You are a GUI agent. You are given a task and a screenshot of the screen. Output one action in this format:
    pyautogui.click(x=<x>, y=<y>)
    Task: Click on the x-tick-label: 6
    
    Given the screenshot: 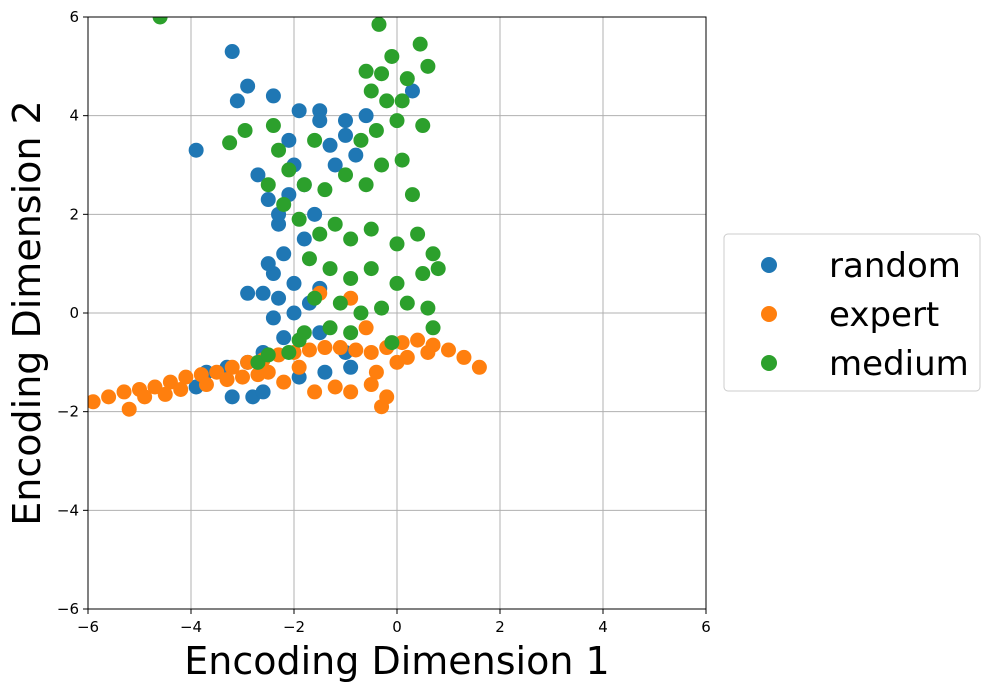 What is the action you would take?
    pyautogui.click(x=706, y=627)
    